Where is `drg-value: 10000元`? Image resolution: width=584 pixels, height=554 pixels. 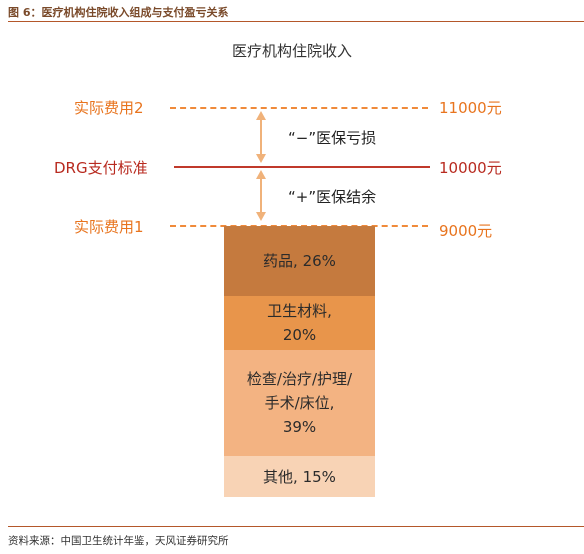 drg-value: 10000元 is located at coordinates (470, 168).